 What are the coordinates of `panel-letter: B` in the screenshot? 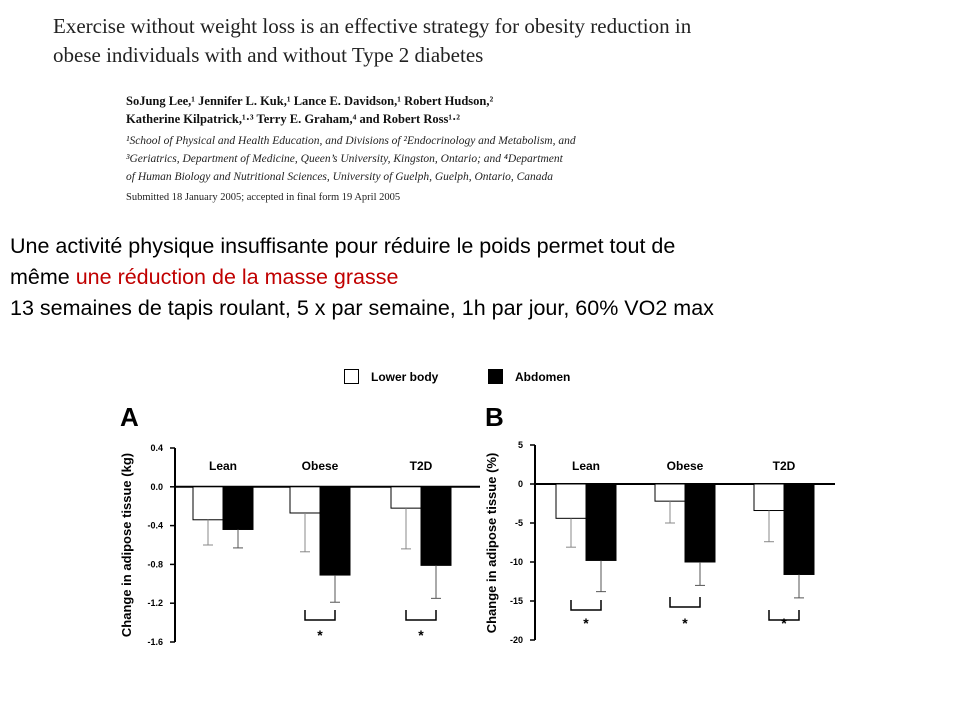 It's located at (494, 417).